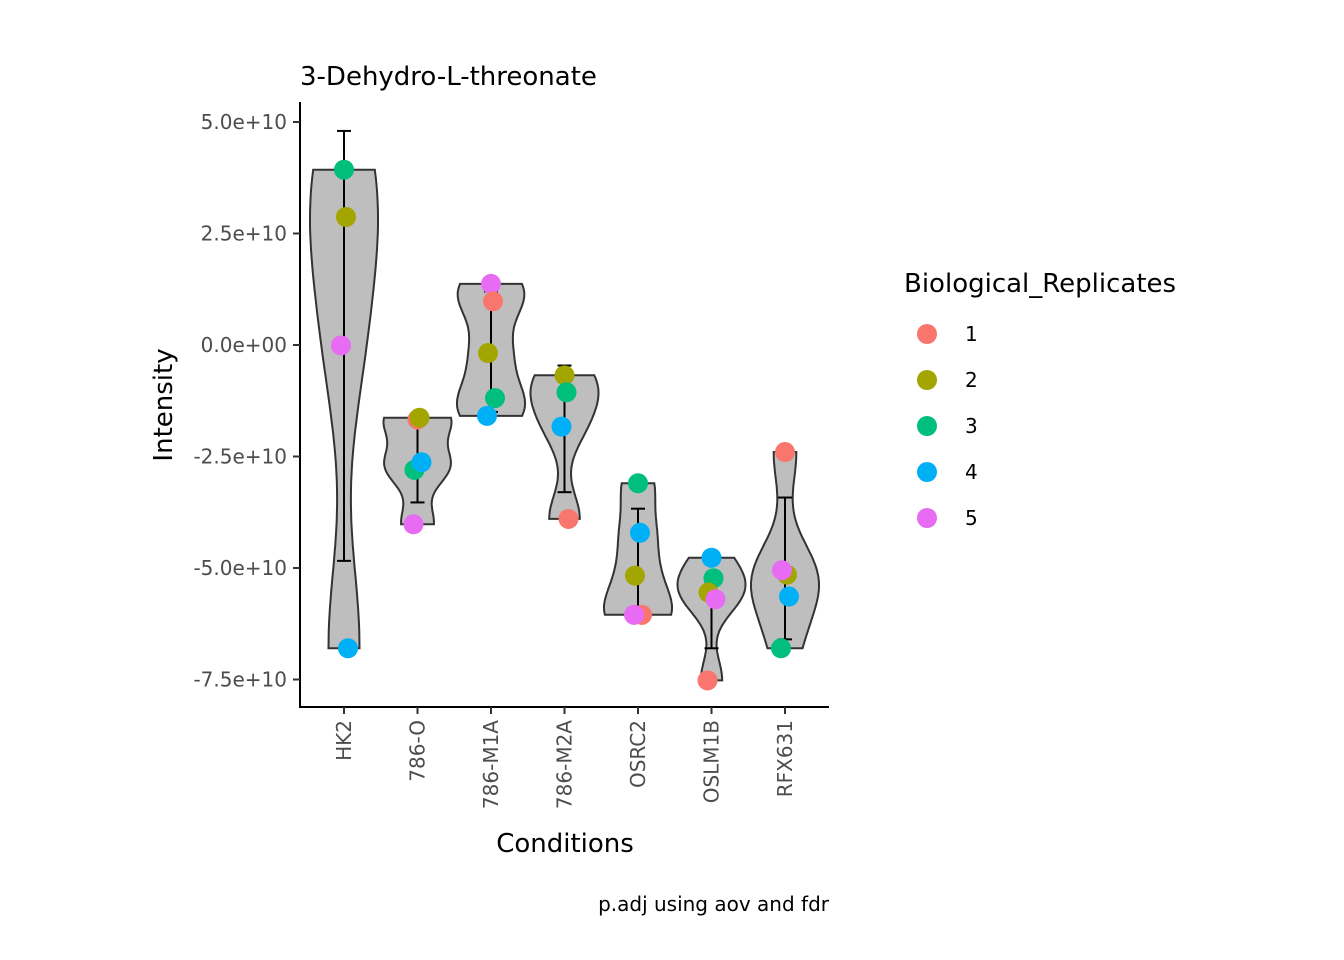 This screenshot has height=960, width=1344. Describe the element at coordinates (240, 680) in the screenshot. I see `y-tick-label: -7.5e+10` at that location.